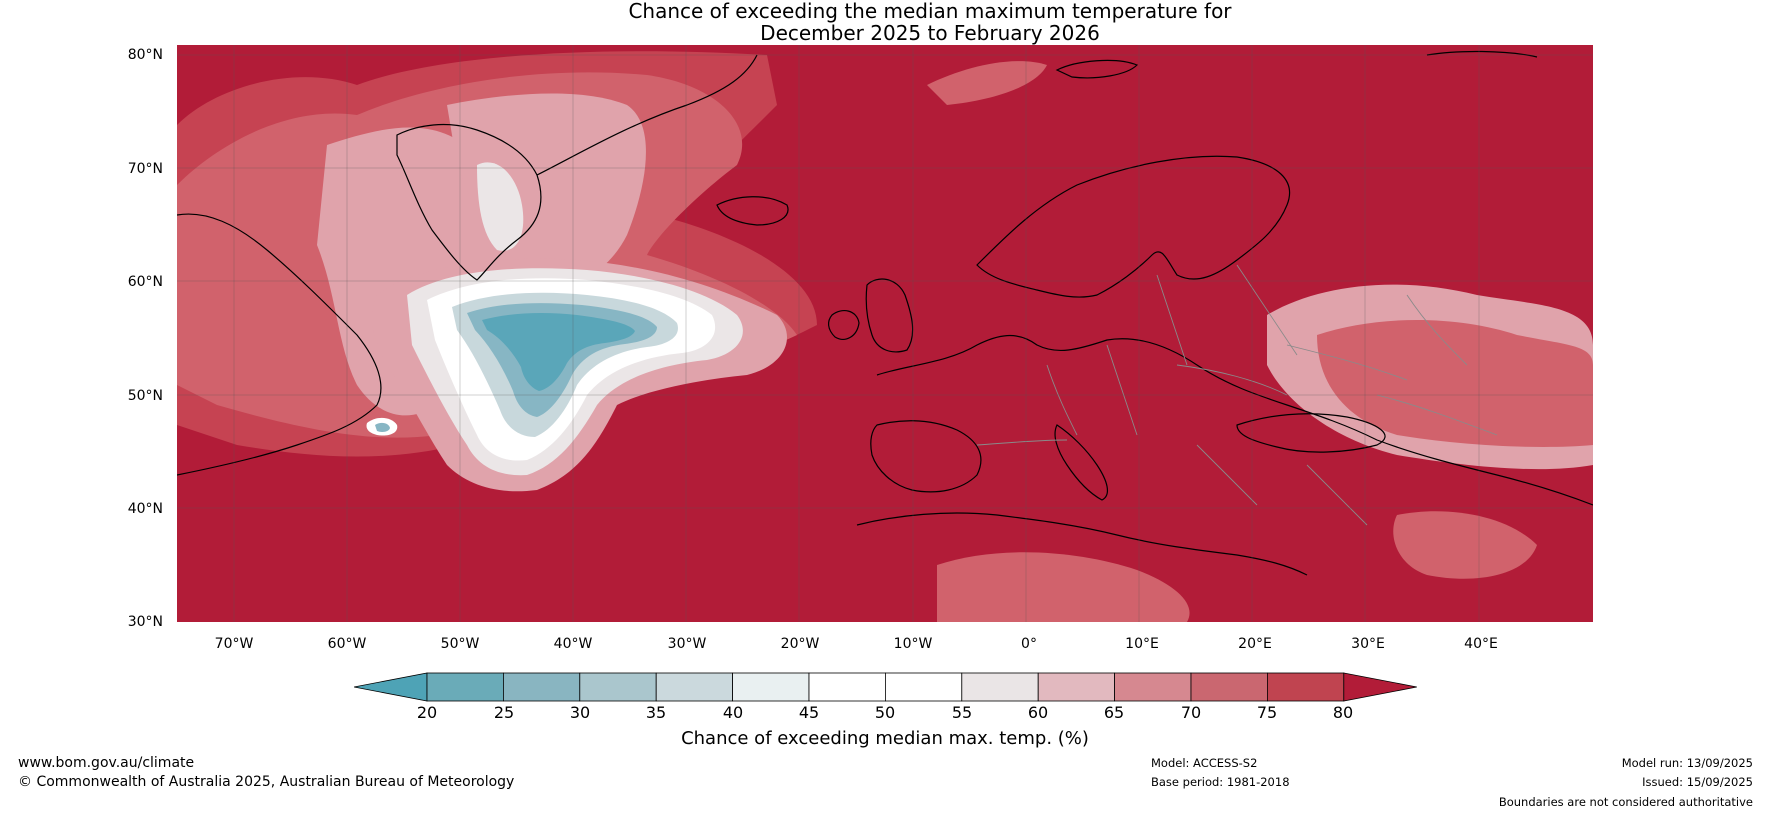  I want to click on lat-label-50: 50°N, so click(145, 396).